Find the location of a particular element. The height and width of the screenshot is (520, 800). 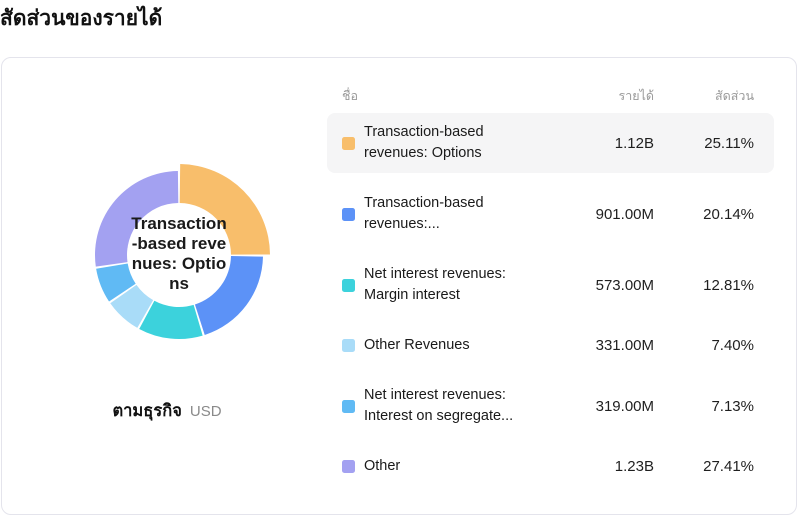

series-revenue: 1.23B is located at coordinates (634, 466).